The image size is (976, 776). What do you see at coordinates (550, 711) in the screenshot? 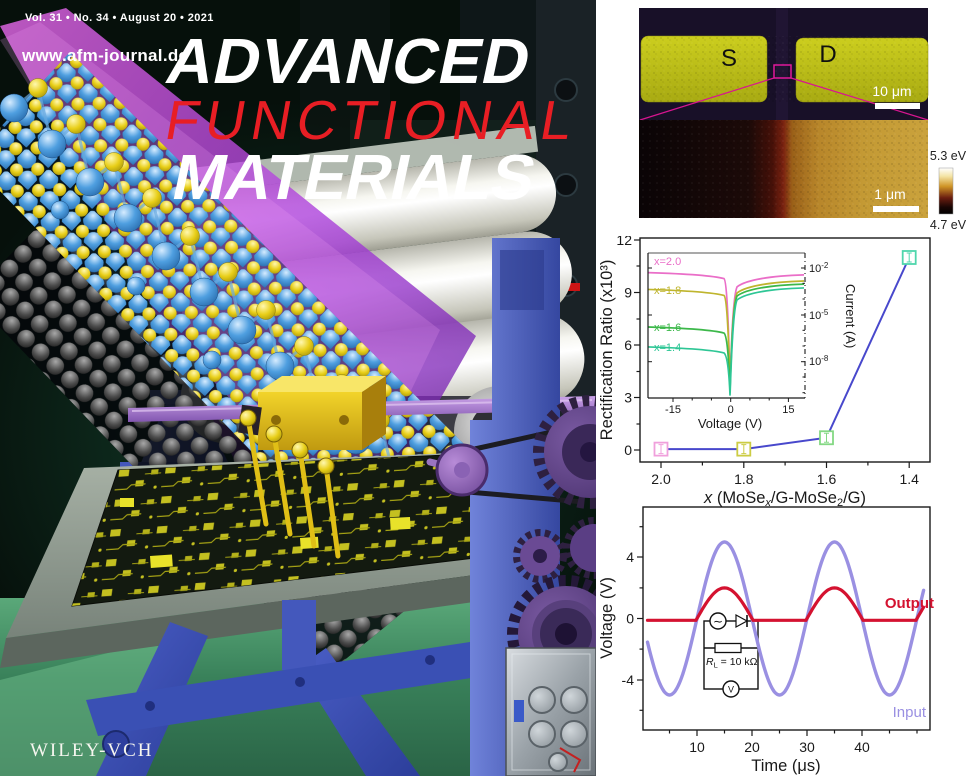
I see `motor-box` at bounding box center [550, 711].